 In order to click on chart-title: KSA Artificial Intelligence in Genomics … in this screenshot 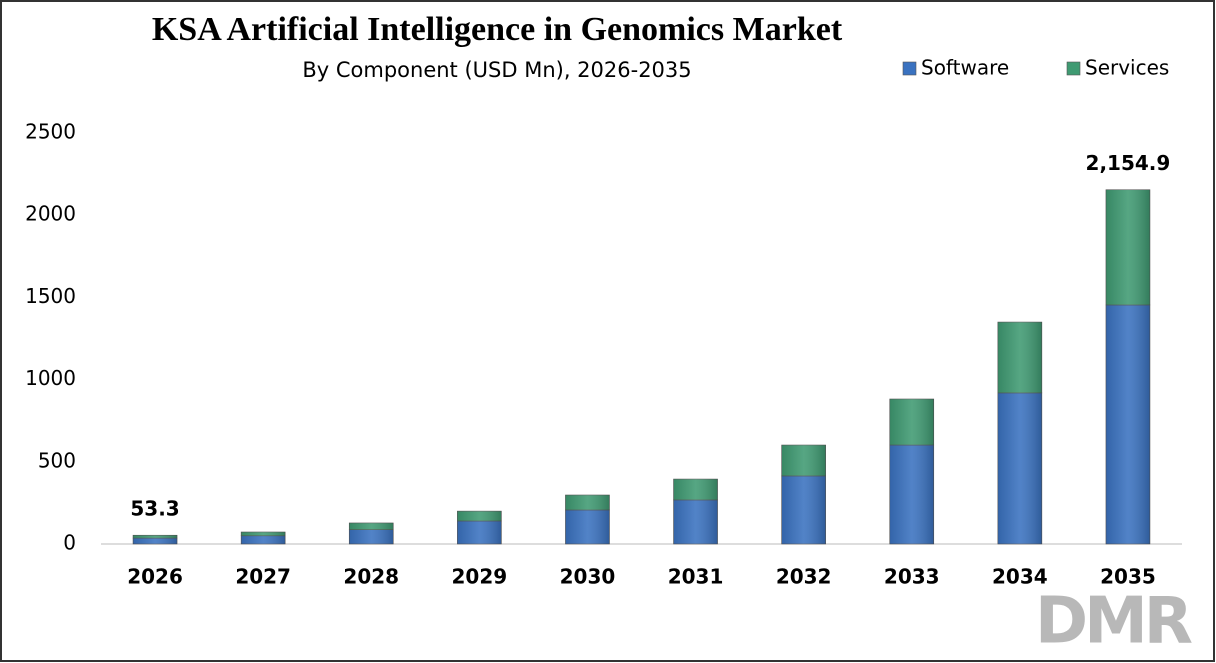, I will do `click(497, 29)`.